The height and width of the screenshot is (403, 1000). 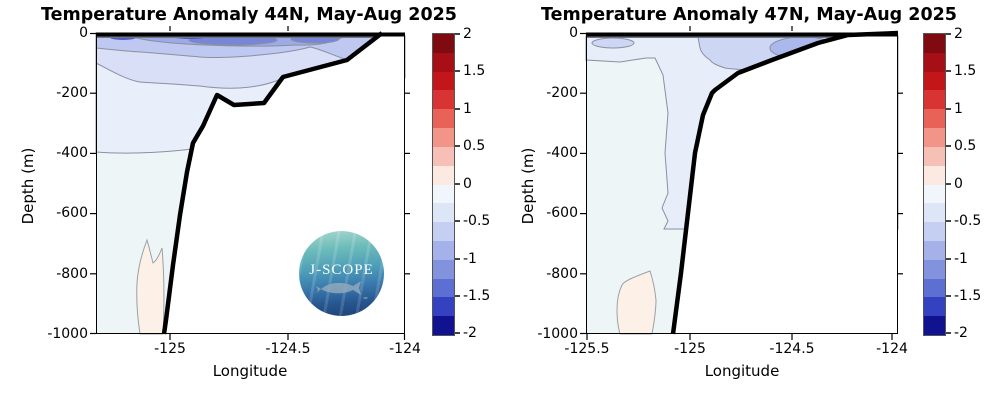 I want to click on jscope-logo: J-SCOPE, so click(x=341, y=273).